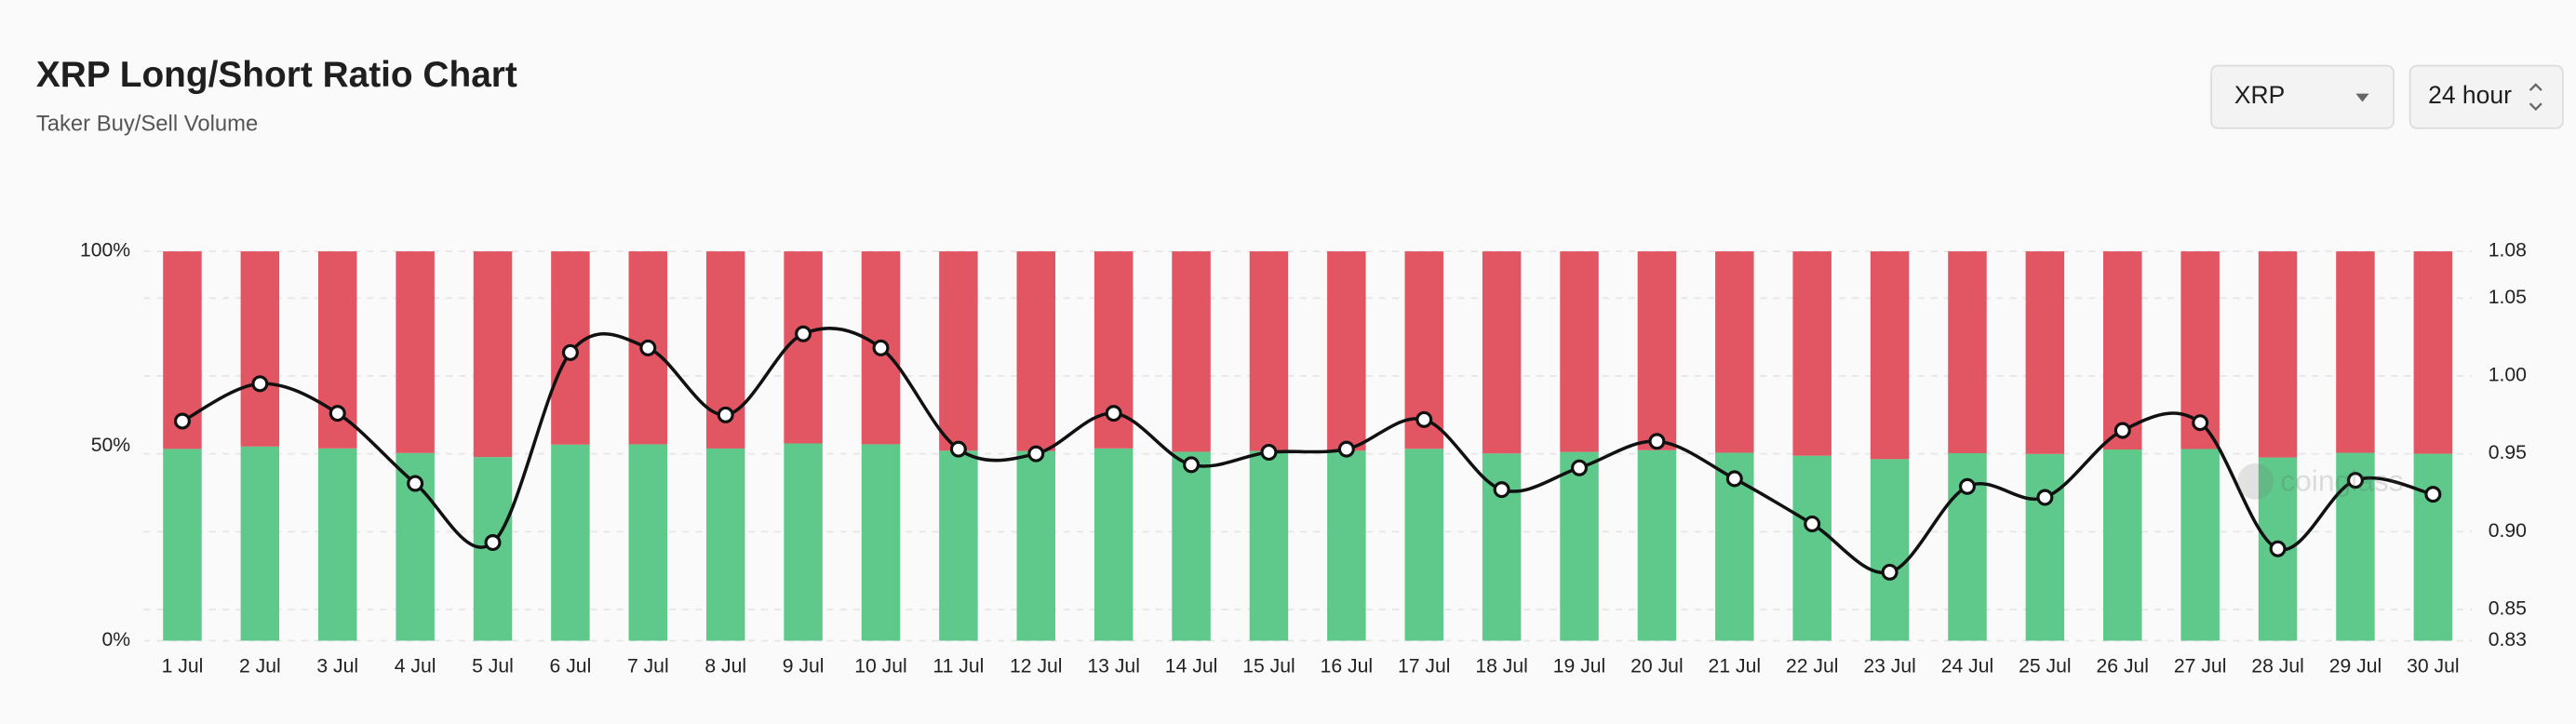  What do you see at coordinates (2535, 98) in the screenshot?
I see `updown-icon` at bounding box center [2535, 98].